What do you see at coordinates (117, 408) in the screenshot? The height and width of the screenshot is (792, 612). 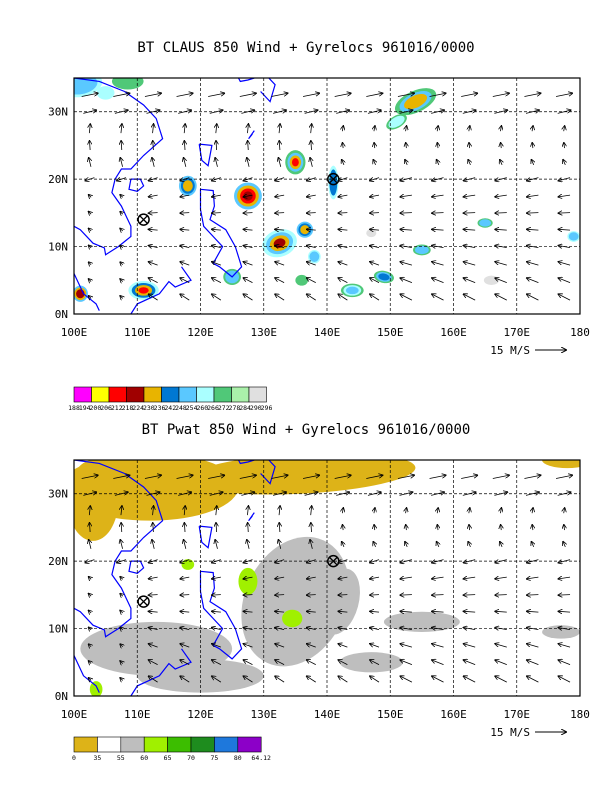 I see `colorbar-label: 212` at bounding box center [117, 408].